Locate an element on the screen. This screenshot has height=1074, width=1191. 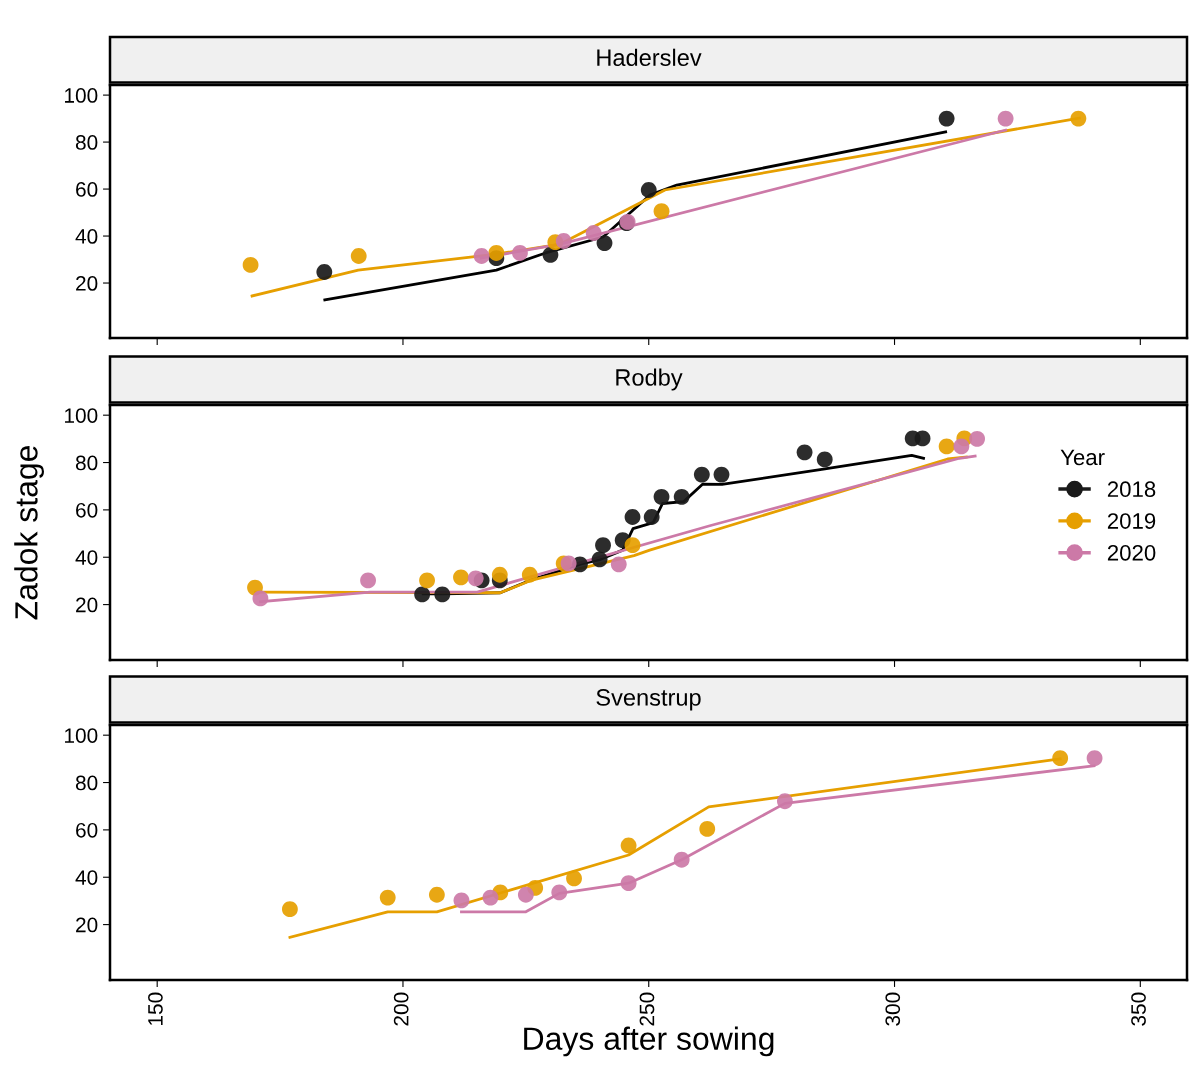
legend-label: 2019 is located at coordinates (1131, 521).